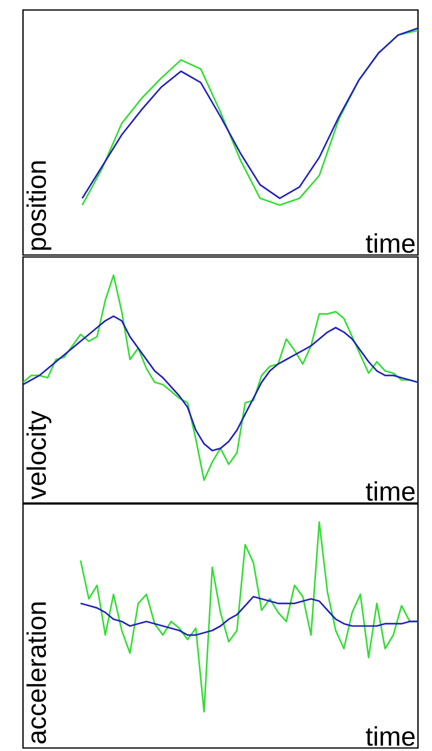  What do you see at coordinates (39, 205) in the screenshot?
I see `y-axis-title: position` at bounding box center [39, 205].